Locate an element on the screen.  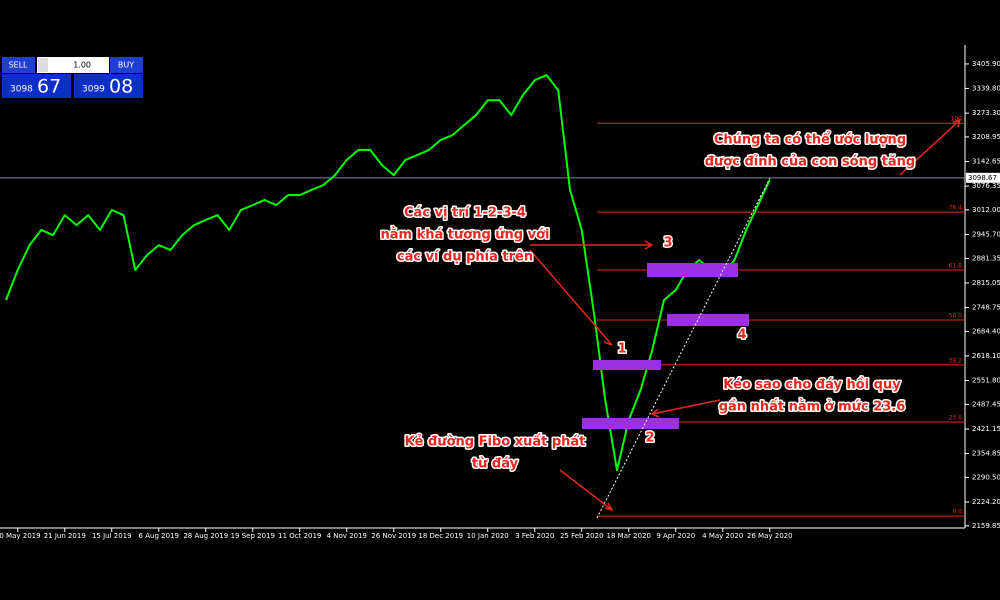
annotation: gần nhất nằm ở mức 23.6 is located at coordinates (812, 407).